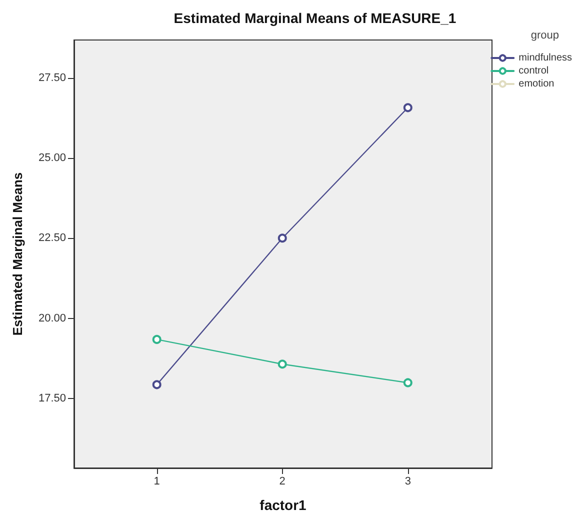 Image resolution: width=579 pixels, height=517 pixels. What do you see at coordinates (52, 238) in the screenshot?
I see `y-tick-label: 22.50` at bounding box center [52, 238].